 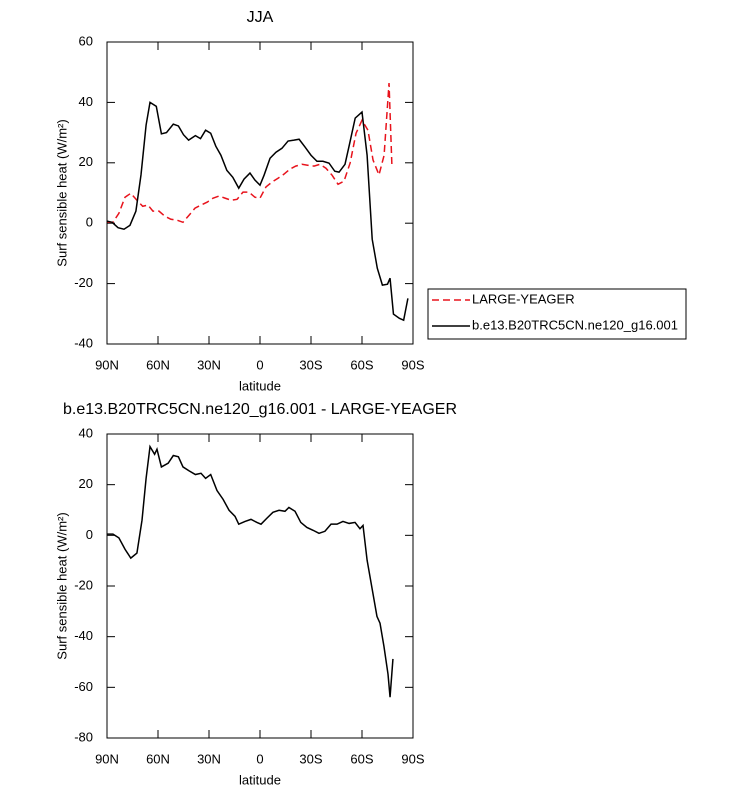 I want to click on y-tick-label: 60, so click(x=86, y=40).